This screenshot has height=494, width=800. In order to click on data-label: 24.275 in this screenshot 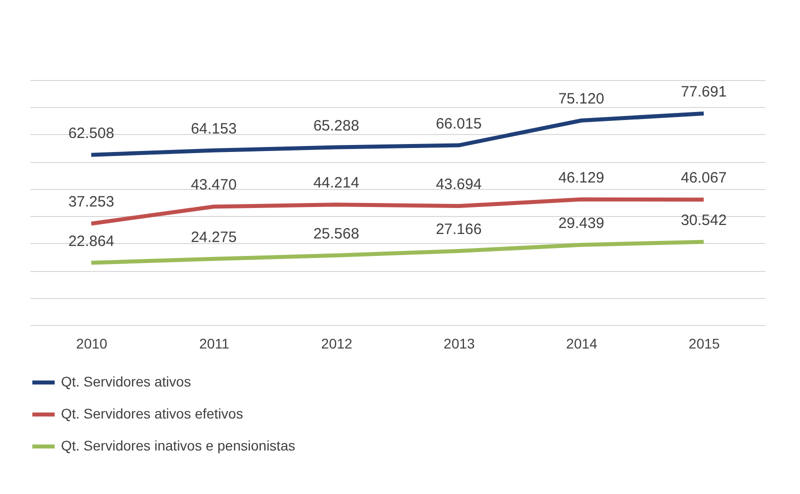, I will do `click(213, 237)`.